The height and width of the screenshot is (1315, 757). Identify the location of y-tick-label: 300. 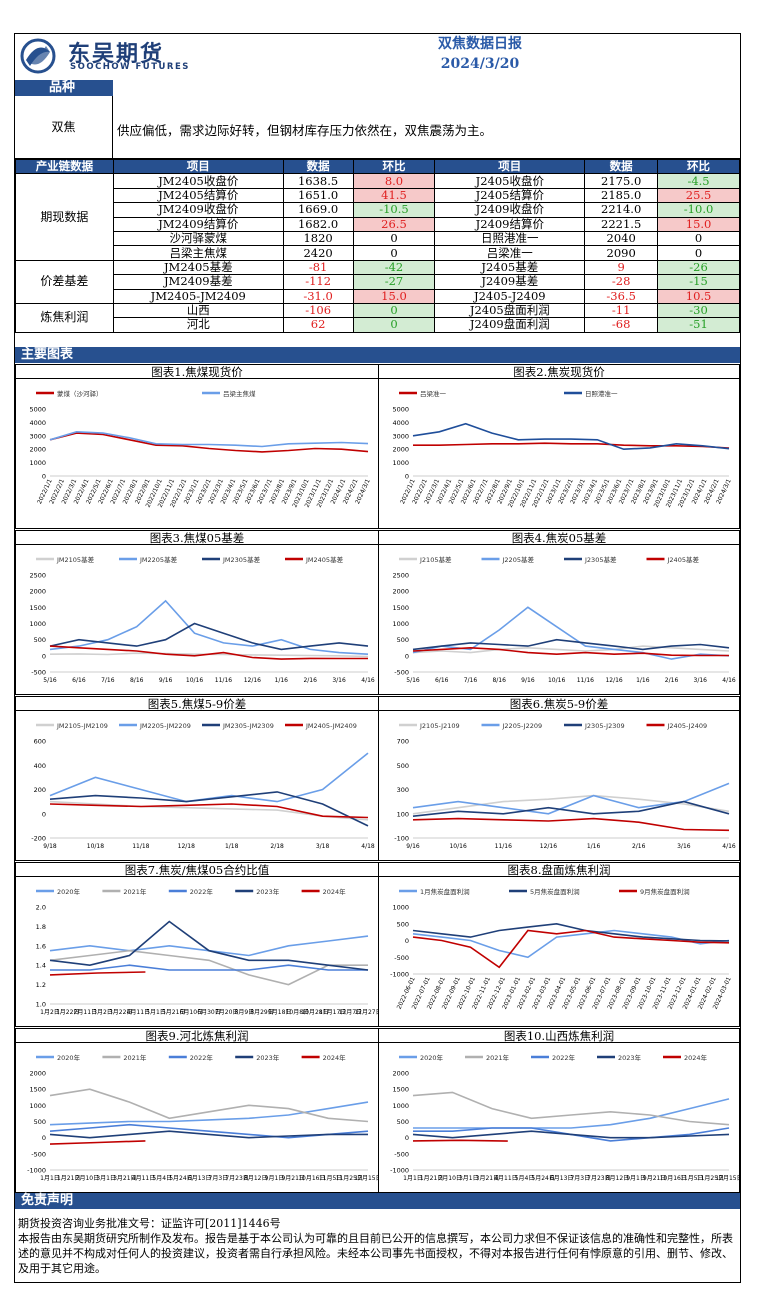
(403, 790).